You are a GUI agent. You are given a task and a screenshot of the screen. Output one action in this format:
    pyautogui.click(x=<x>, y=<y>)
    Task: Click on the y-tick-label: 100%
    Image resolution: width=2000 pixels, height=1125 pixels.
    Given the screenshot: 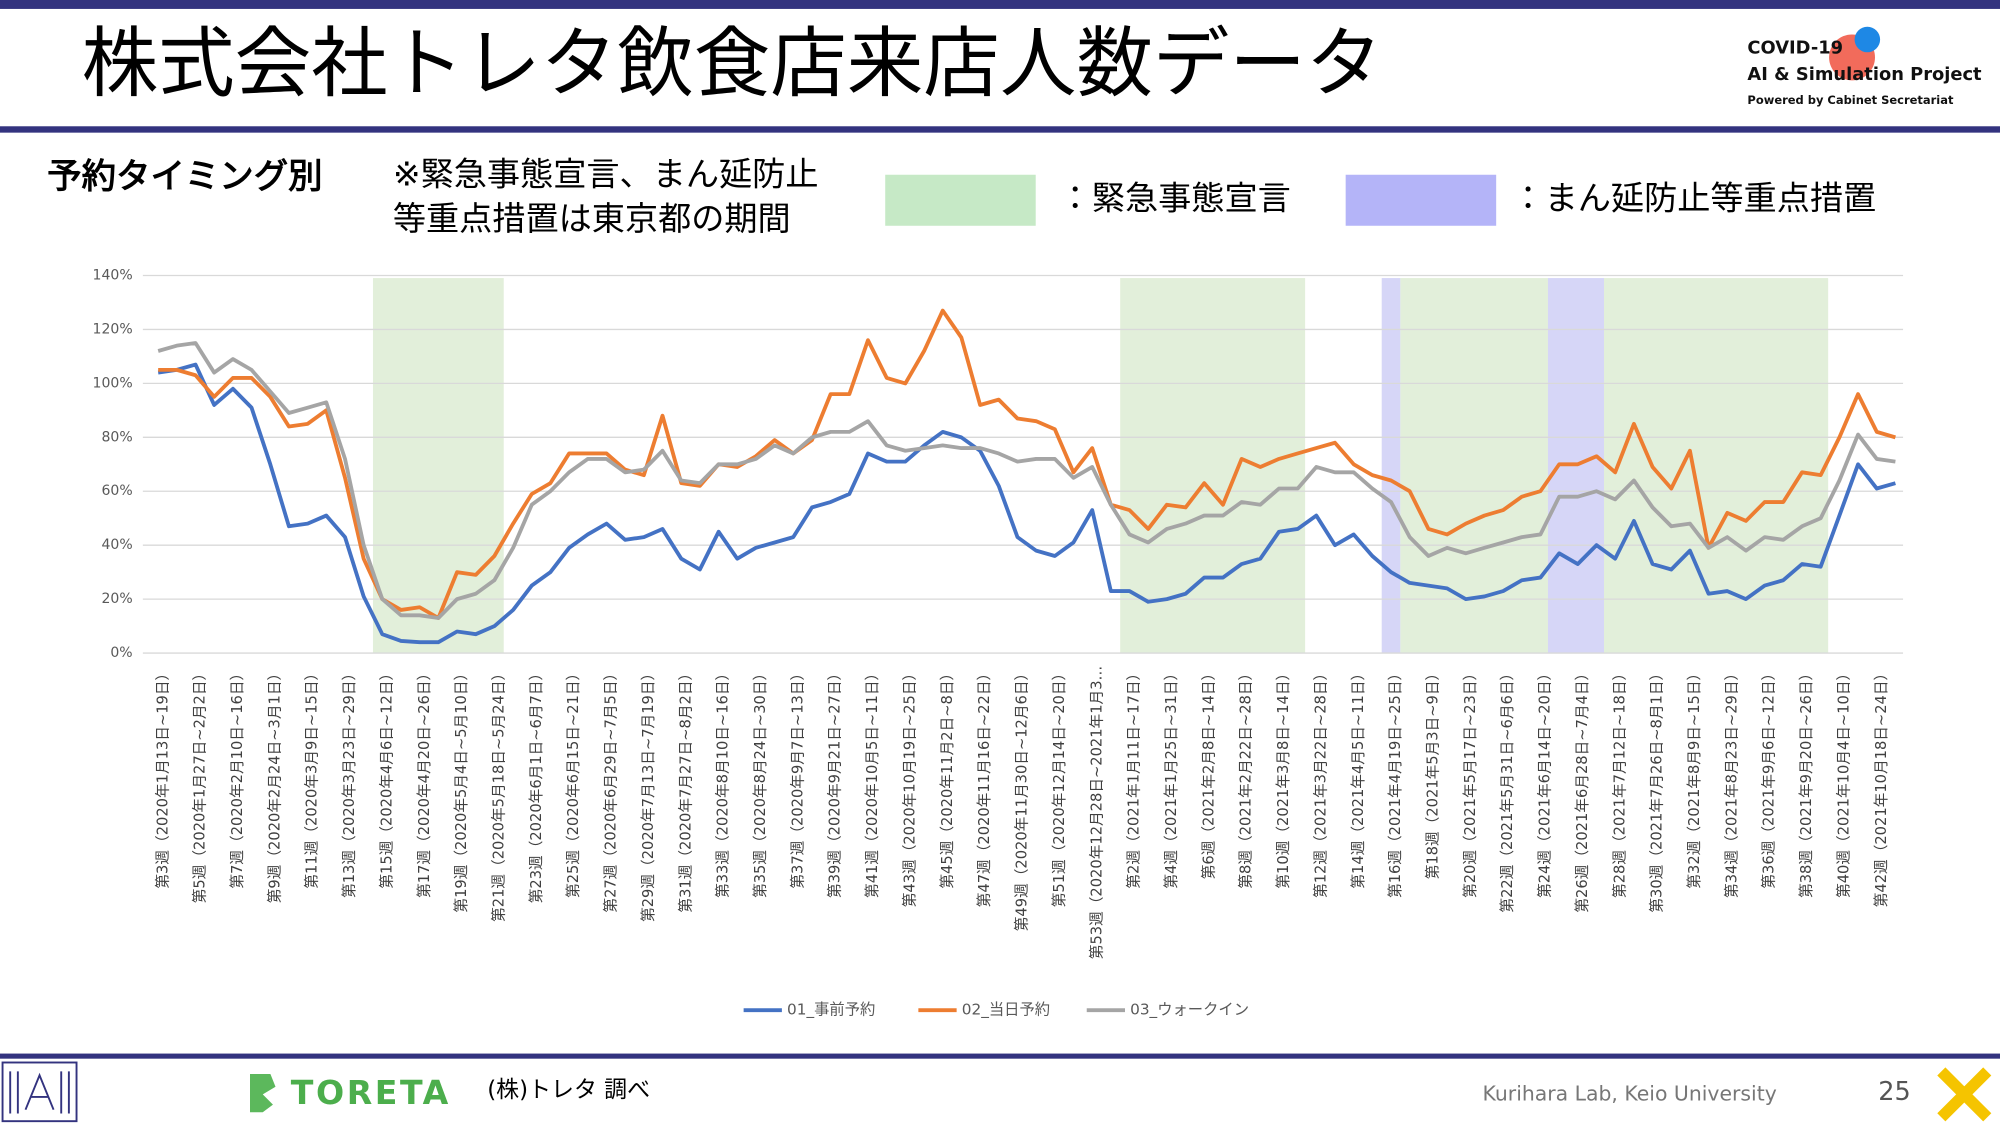 What is the action you would take?
    pyautogui.click(x=113, y=383)
    